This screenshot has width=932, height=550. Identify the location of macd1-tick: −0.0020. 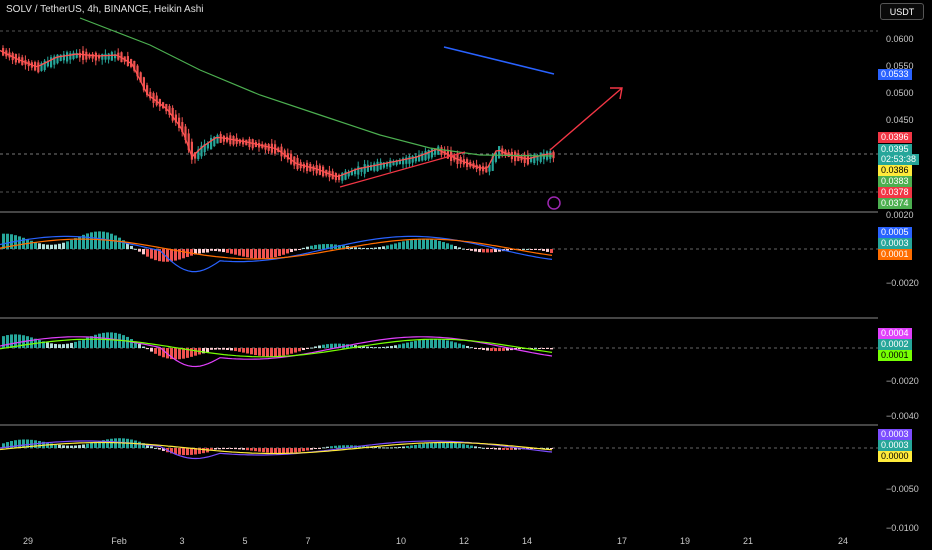
(902, 283).